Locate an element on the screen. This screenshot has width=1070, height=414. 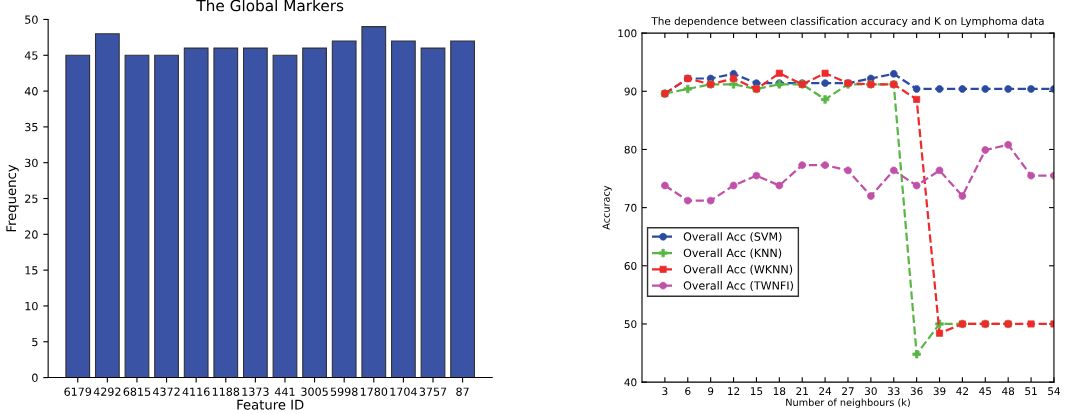
x-tick-label: 6 is located at coordinates (688, 391).